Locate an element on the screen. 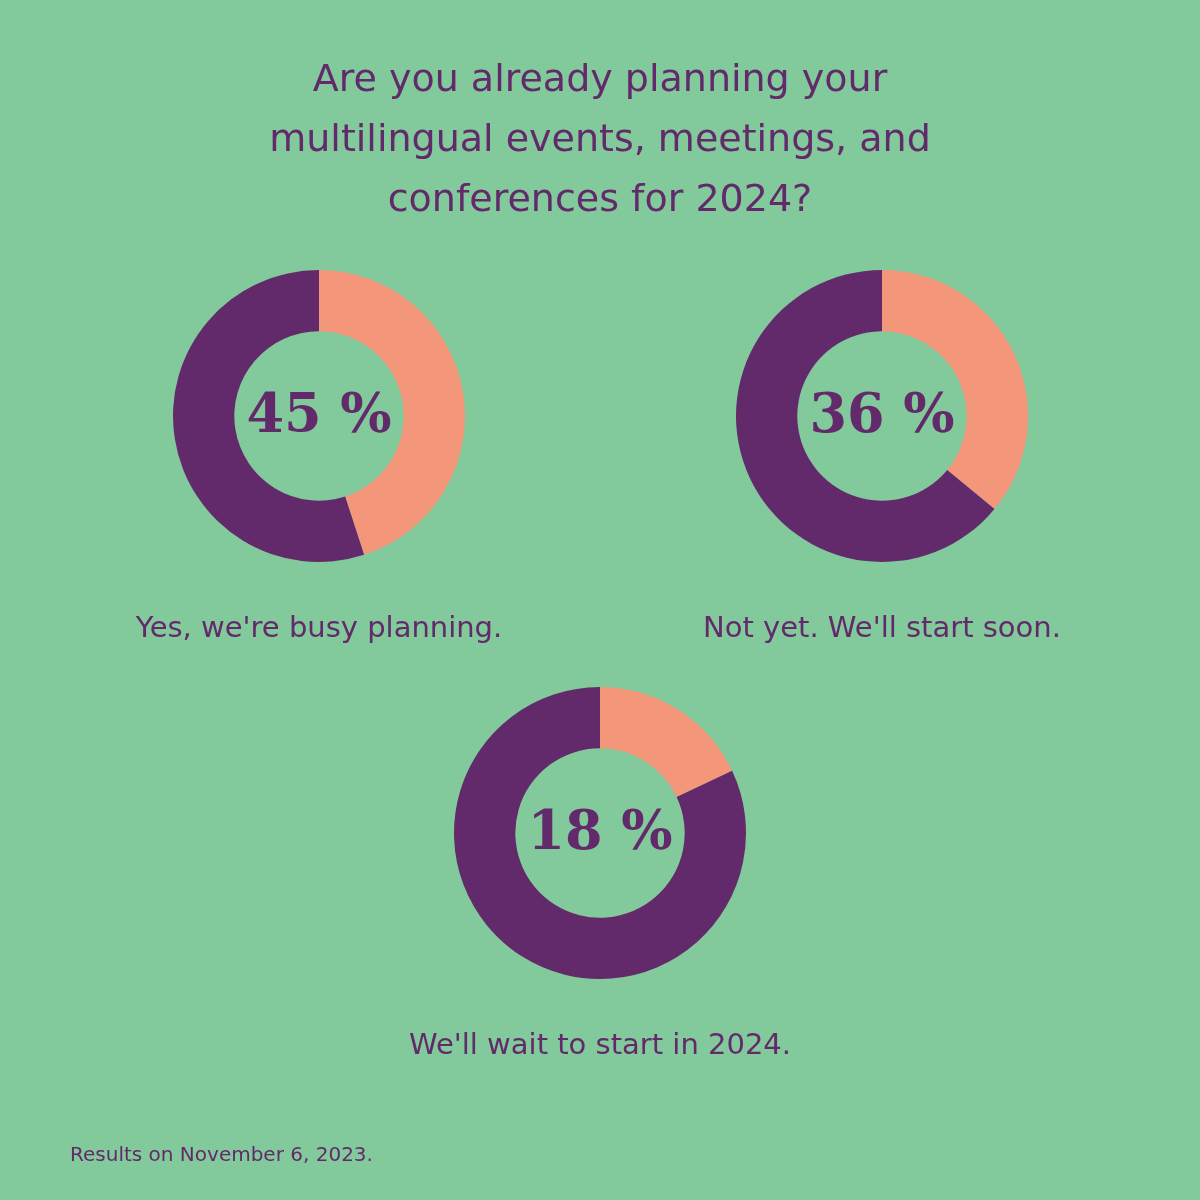 Image resolution: width=1200 pixels, height=1200 pixels. text: Not yet. We'll start soon. is located at coordinates (882, 627).